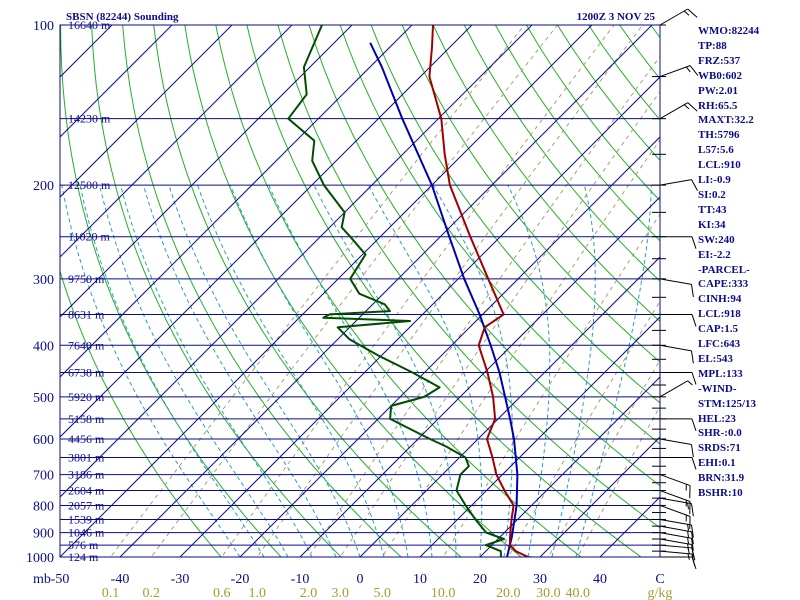 The width and height of the screenshot is (800, 600). Describe the element at coordinates (577, 593) in the screenshot. I see `mixing-ratio-label: 40.0` at that location.